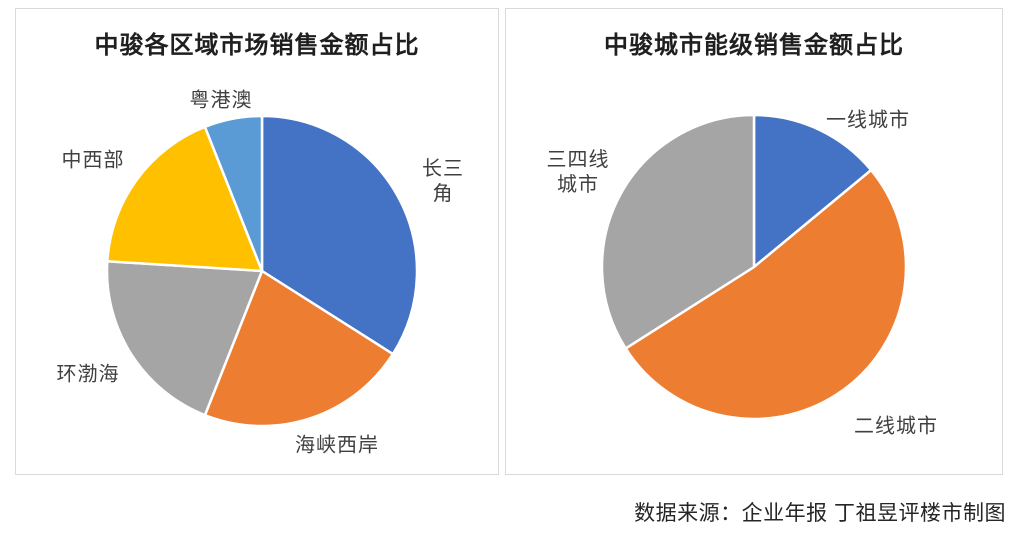  Describe the element at coordinates (88, 374) in the screenshot. I see `slice-label: 环渤海` at that location.